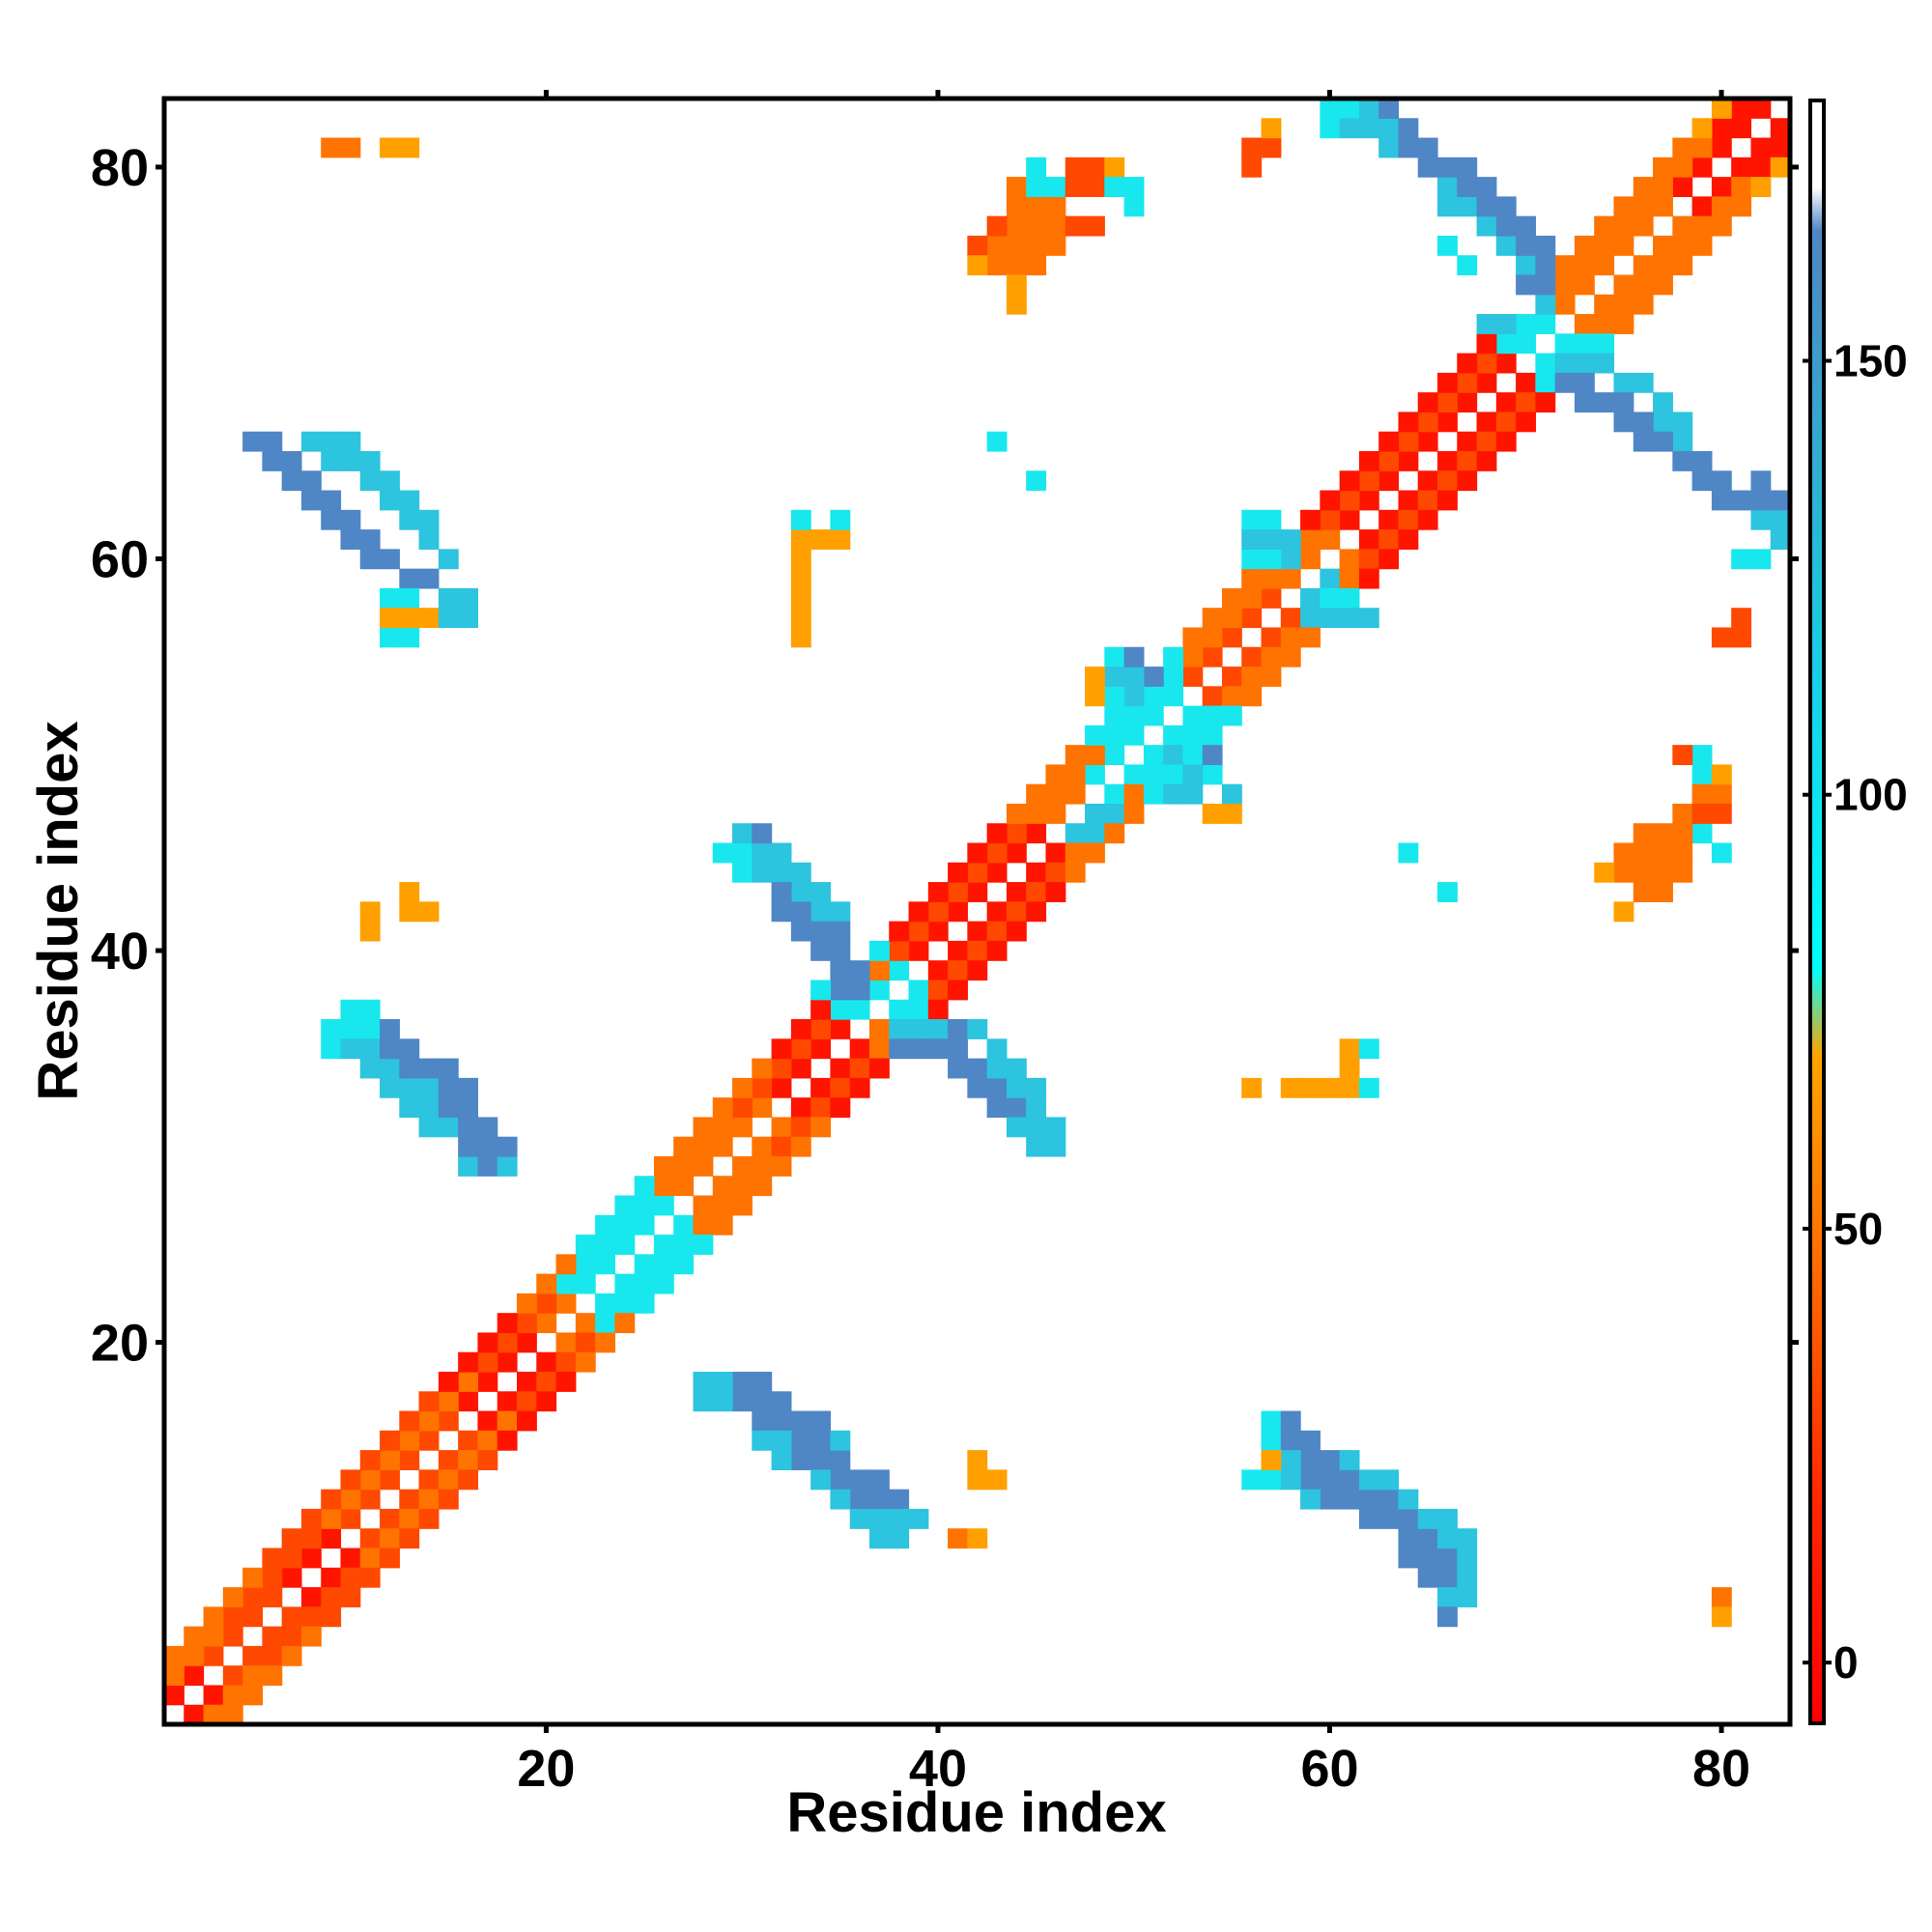 The height and width of the screenshot is (1932, 1932). I want to click on colorbar-tick-label: 0, so click(1846, 1662).